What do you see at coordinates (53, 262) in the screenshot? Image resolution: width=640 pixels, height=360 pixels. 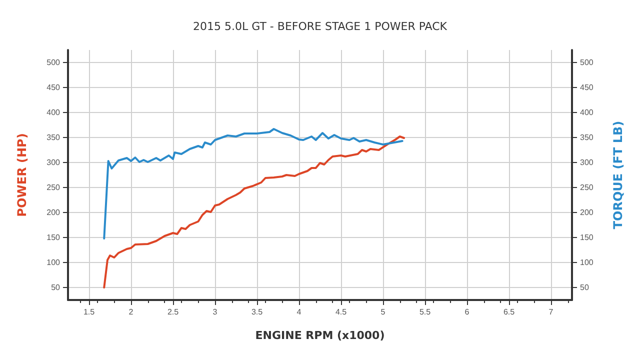 I see `y-tick-label: 100` at bounding box center [53, 262].